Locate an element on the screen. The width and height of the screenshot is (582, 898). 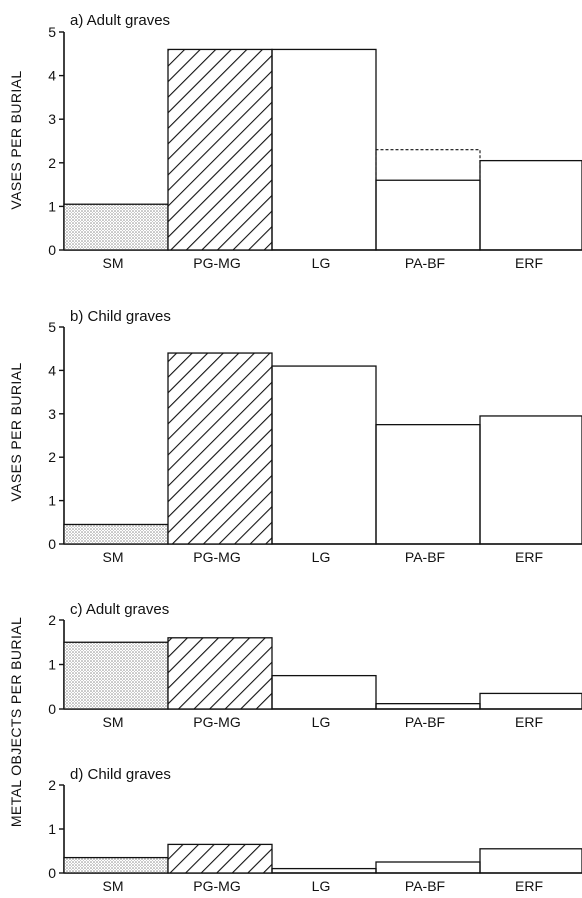
panel-d-categories: SM PG-MG LG PA-BF ERF is located at coordinates (323, 886).